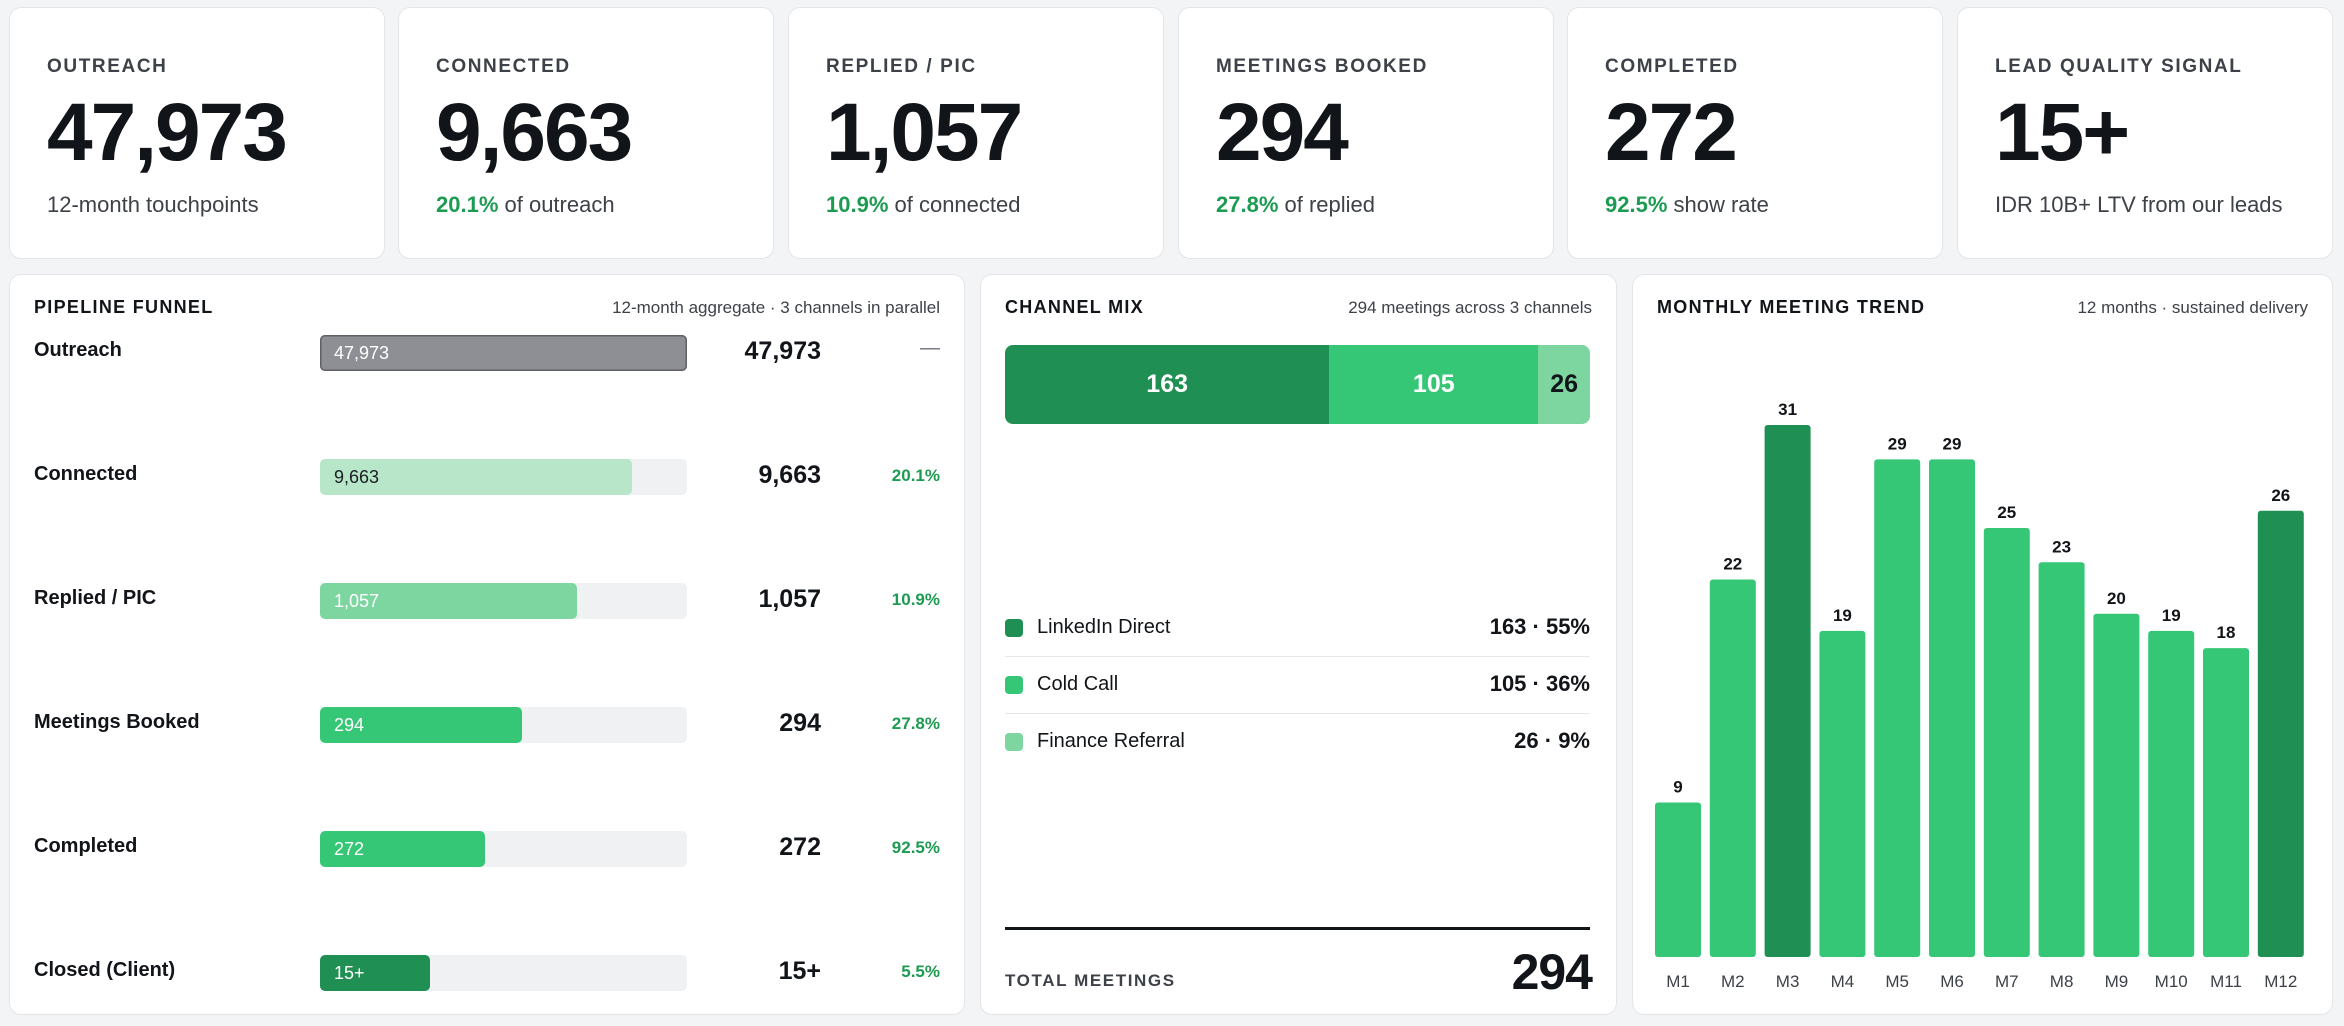  I want to click on trend-x-tick: M9, so click(2117, 981).